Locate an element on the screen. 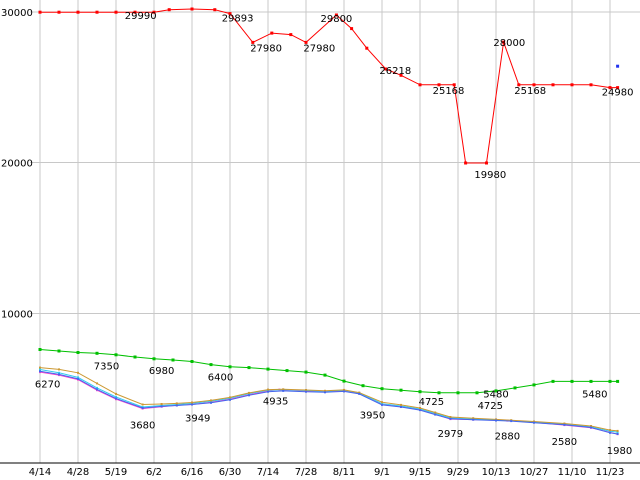 The width and height of the screenshot is (640, 480). data-label: 3680 is located at coordinates (142, 426).